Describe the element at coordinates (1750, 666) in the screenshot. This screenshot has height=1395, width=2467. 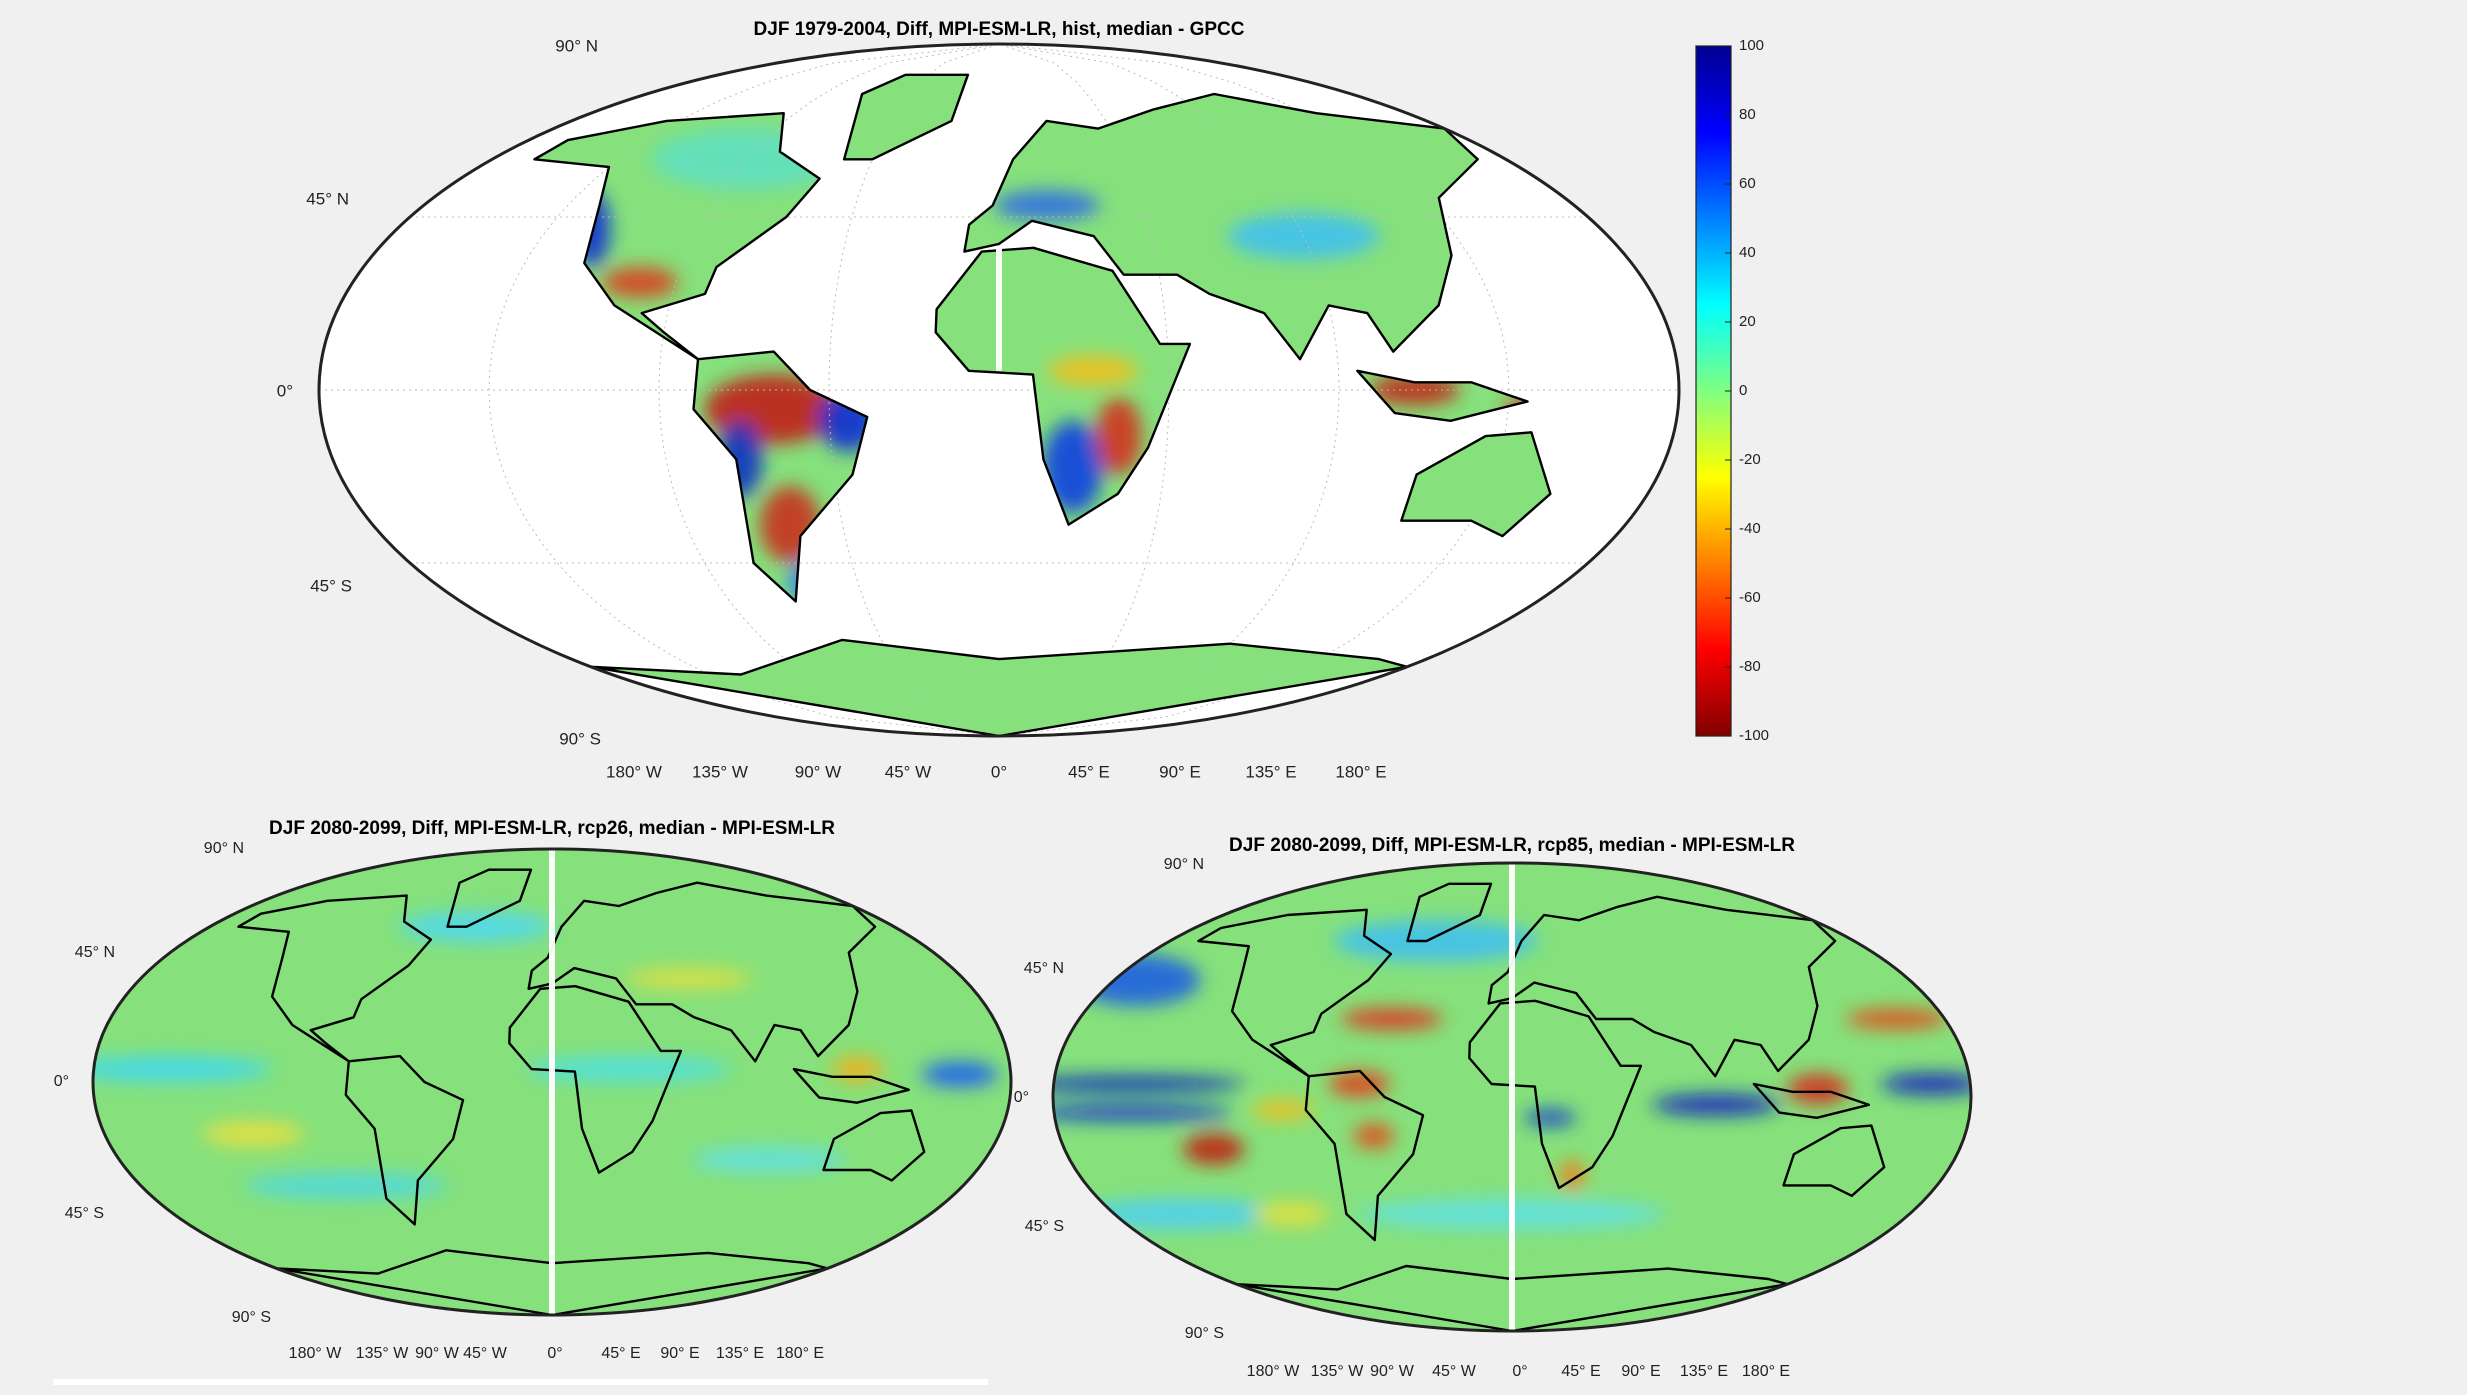
I see `colorbar-tick-label: -80` at that location.